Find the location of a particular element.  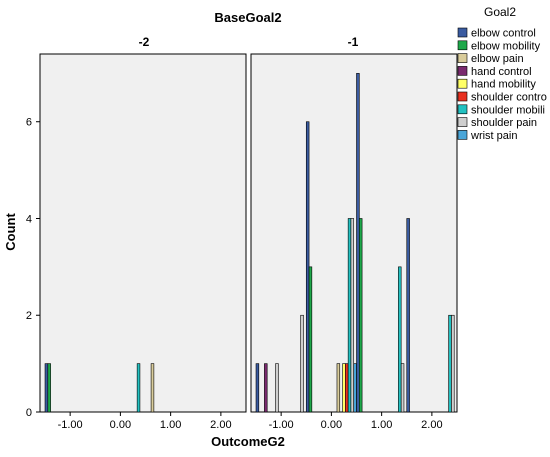

legend-label: shoulder mobili is located at coordinates (508, 110).